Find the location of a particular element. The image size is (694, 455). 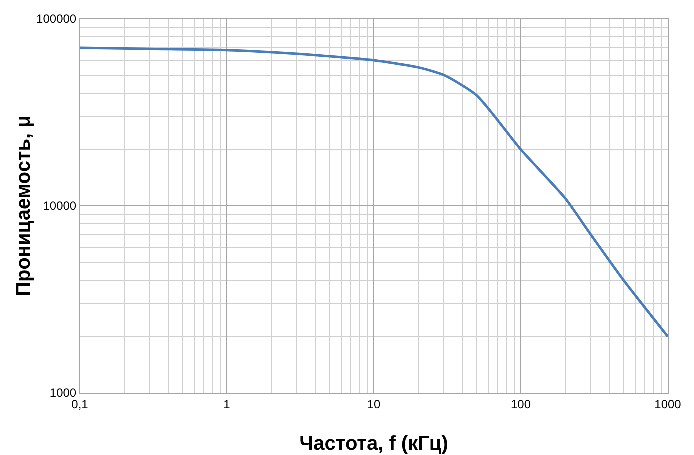

y-axis-title: Проницаемость, μ is located at coordinates (24, 206).